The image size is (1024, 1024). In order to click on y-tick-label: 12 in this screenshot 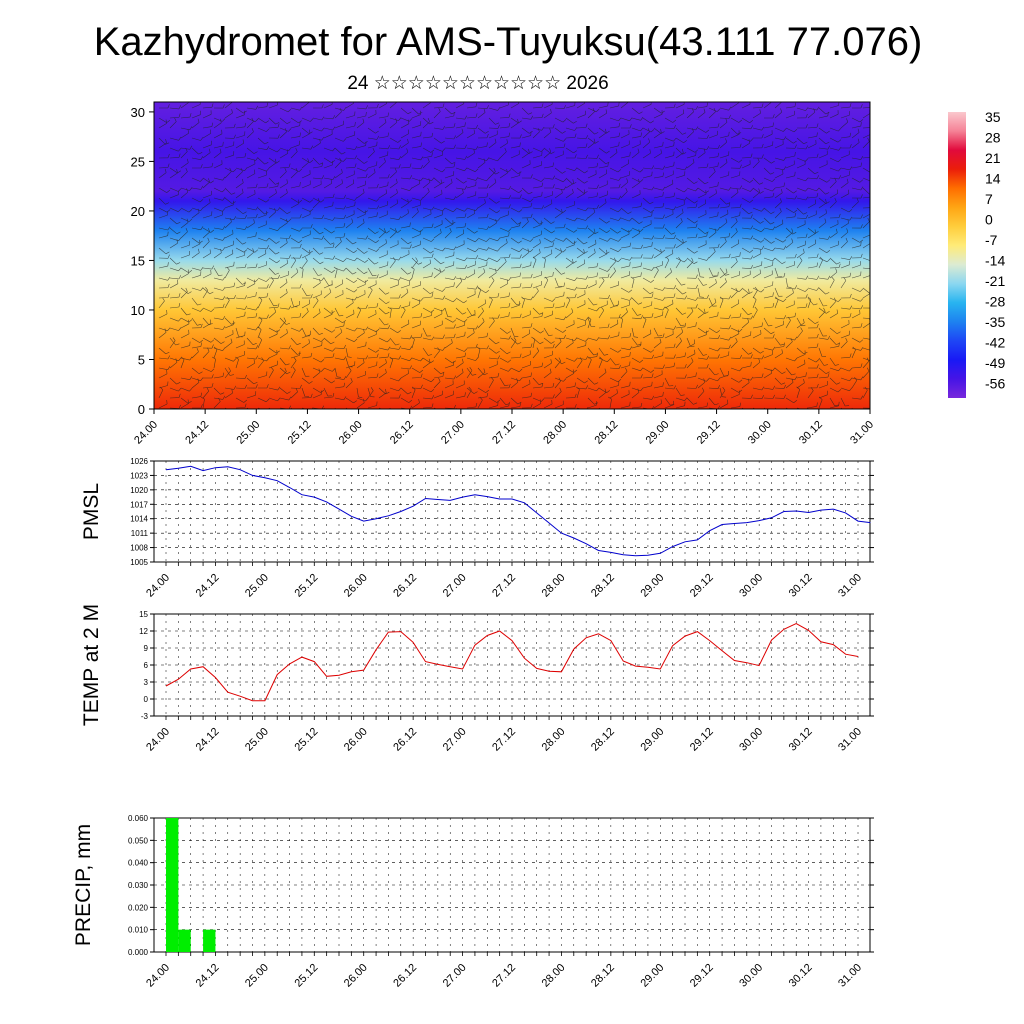, I will do `click(143, 631)`.